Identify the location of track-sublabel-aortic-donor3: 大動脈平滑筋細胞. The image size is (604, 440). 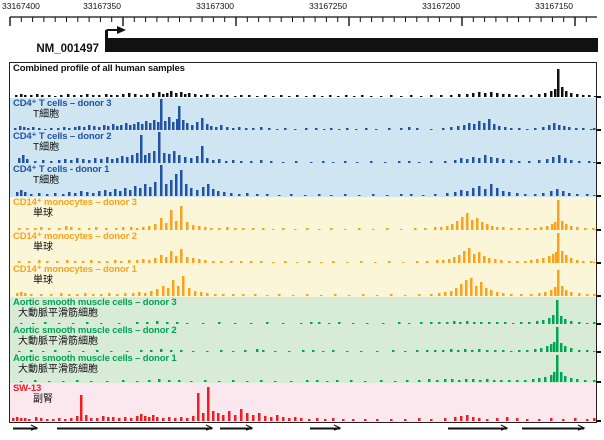
(58, 313).